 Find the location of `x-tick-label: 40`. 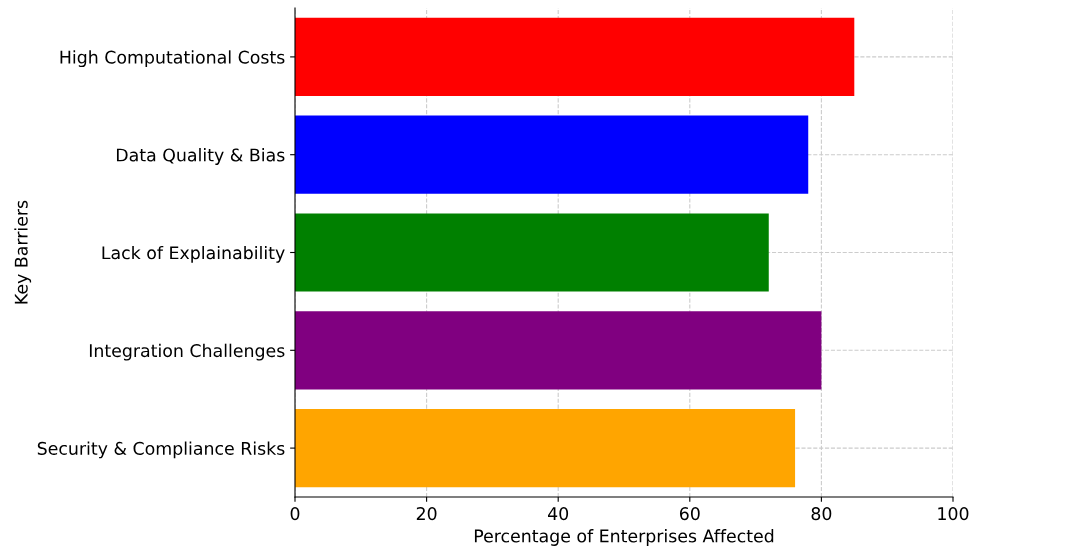

x-tick-label: 40 is located at coordinates (558, 514).